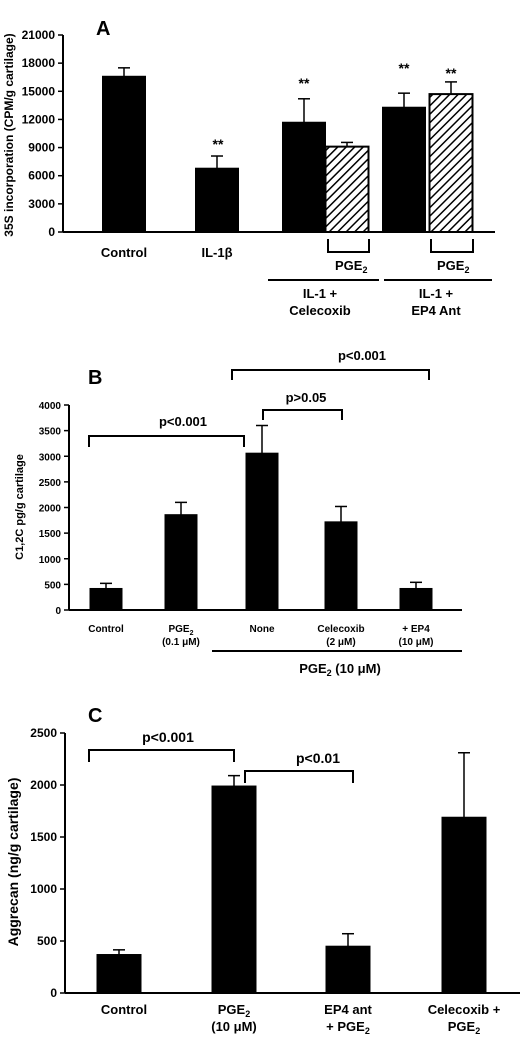 This screenshot has width=520, height=1041. What do you see at coordinates (183, 421) in the screenshot?
I see `panel-b-pvalue-control-none: p<0.001` at bounding box center [183, 421].